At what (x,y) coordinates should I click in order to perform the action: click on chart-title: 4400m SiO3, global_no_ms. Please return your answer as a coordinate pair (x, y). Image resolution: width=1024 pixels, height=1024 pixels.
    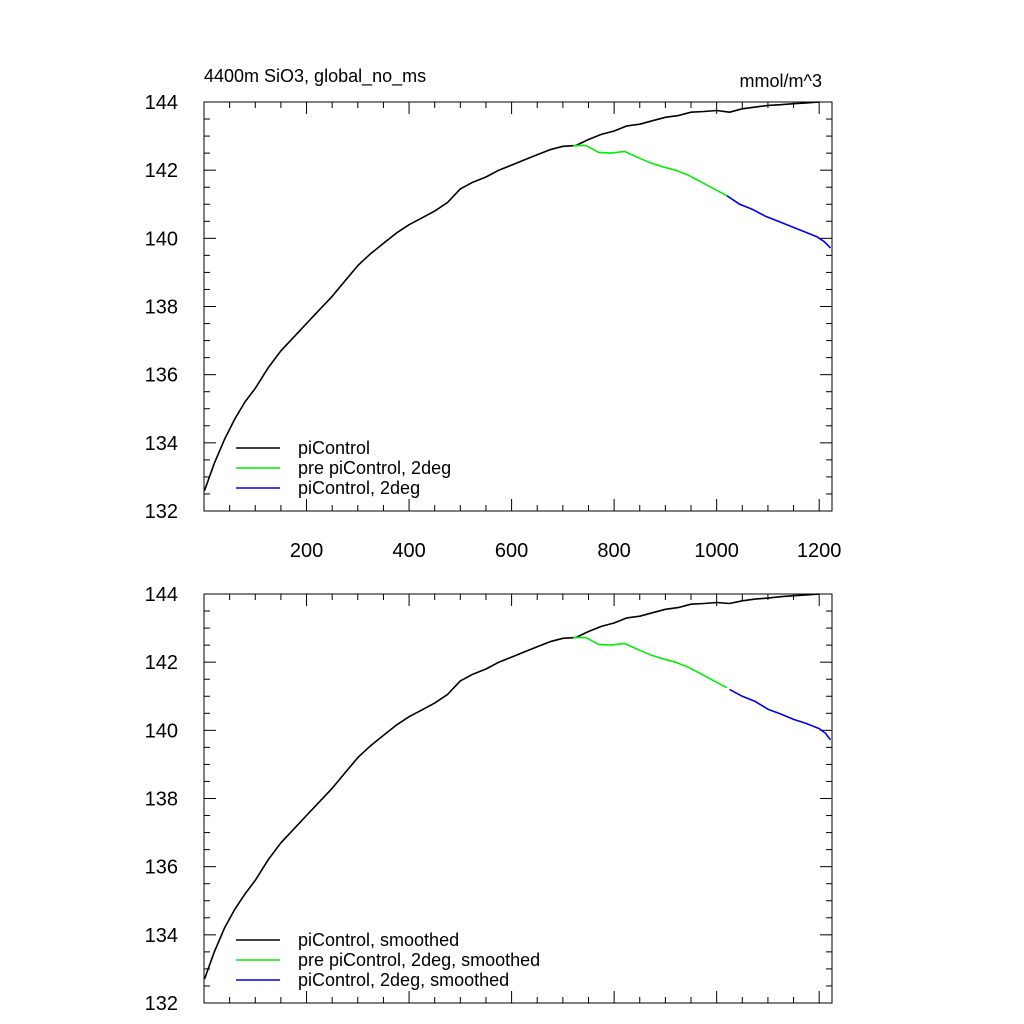
    Looking at the image, I should click on (315, 76).